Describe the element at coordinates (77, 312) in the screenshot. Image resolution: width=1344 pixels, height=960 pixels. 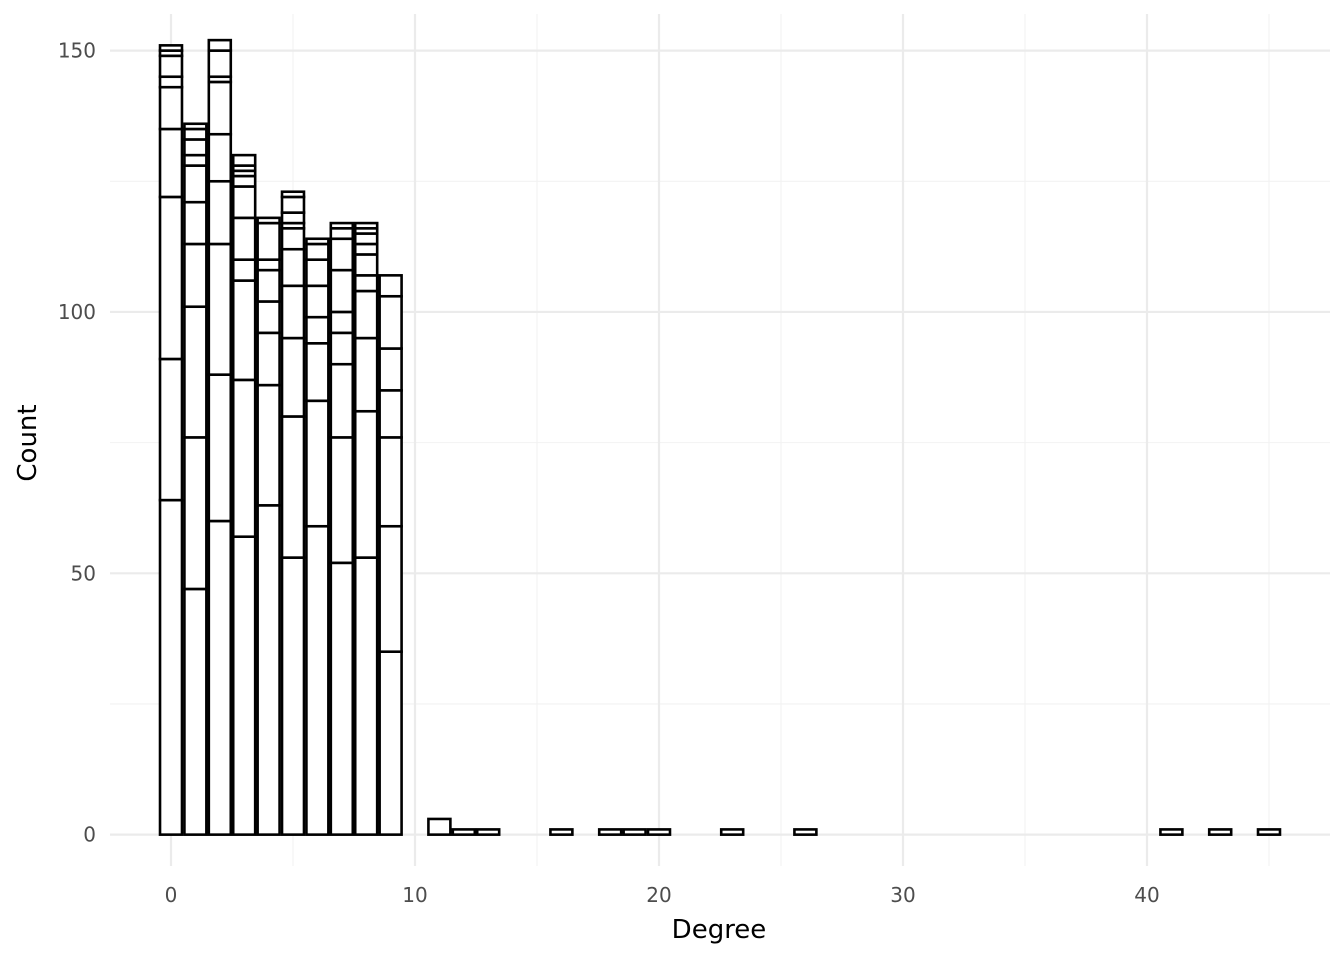
I see `y-tick-label: 100` at that location.